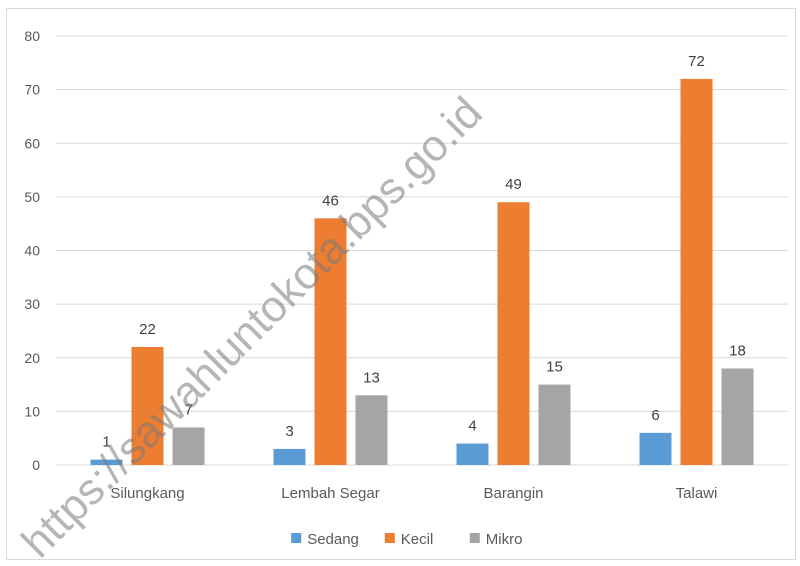  Describe the element at coordinates (554, 367) in the screenshot. I see `data-label: 15` at that location.